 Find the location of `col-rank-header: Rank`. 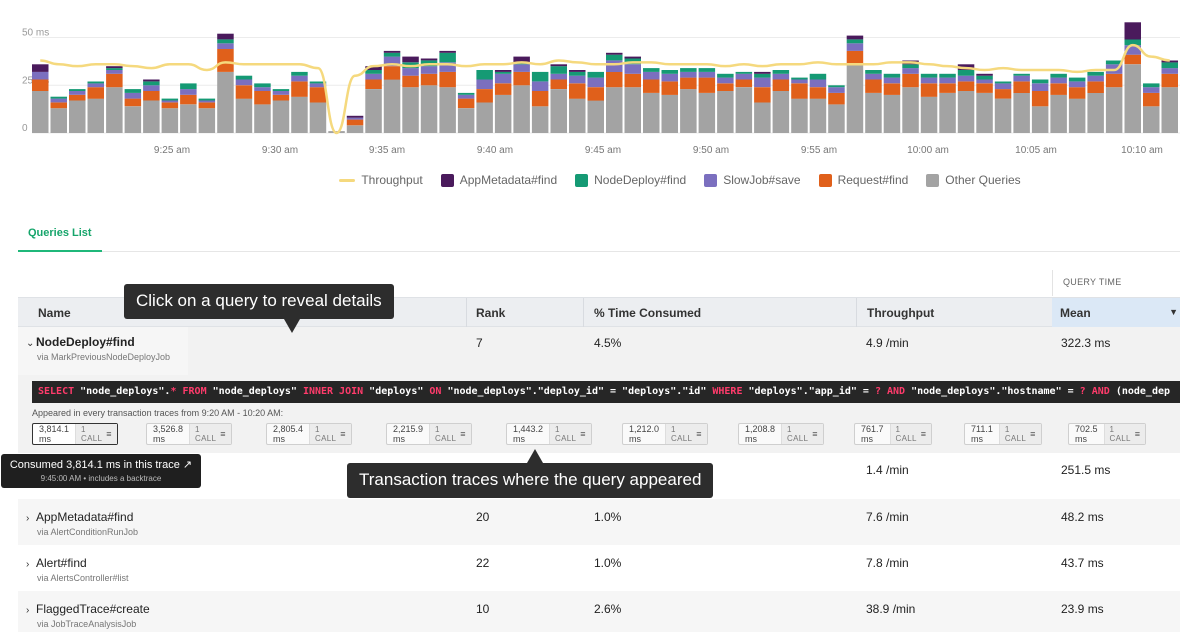

col-rank-header: Rank is located at coordinates (491, 313).